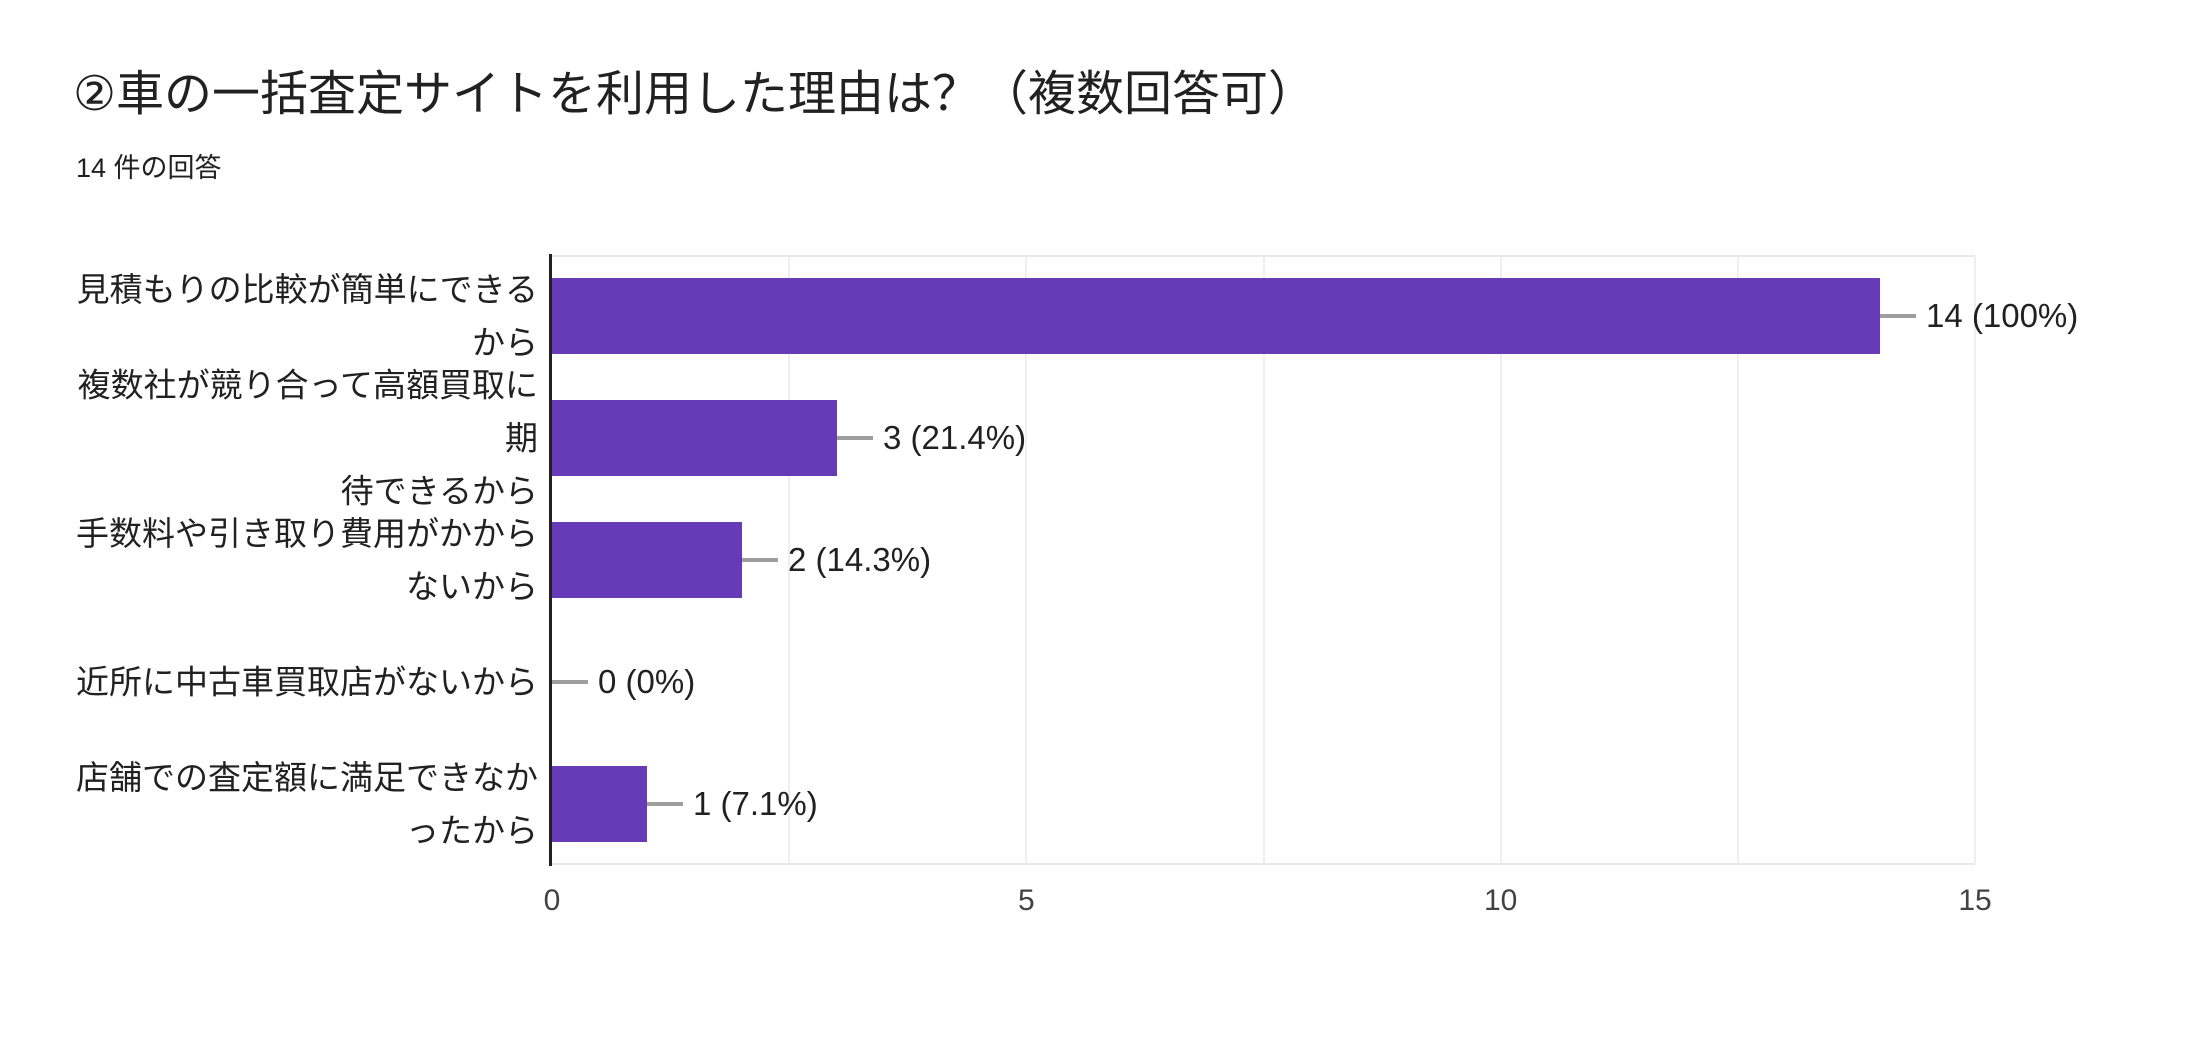 The width and height of the screenshot is (2196, 1044). What do you see at coordinates (550, 560) in the screenshot?
I see `y-axis-line` at bounding box center [550, 560].